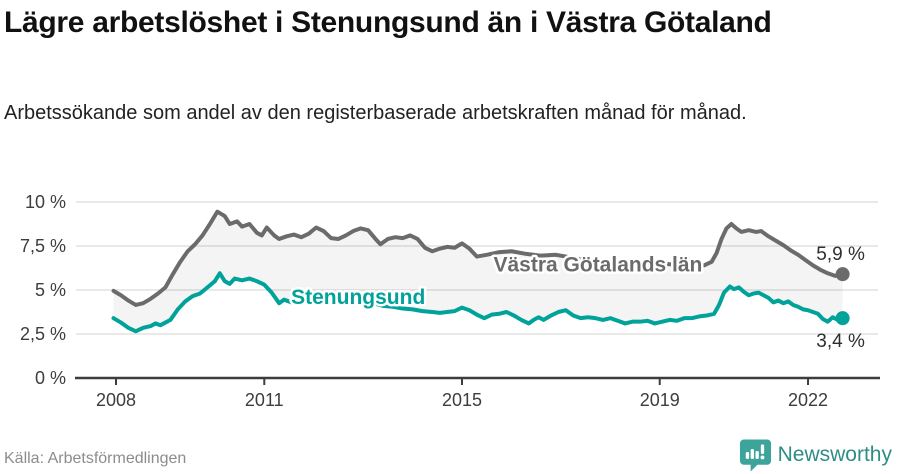 Image resolution: width=900 pixels, height=474 pixels. Describe the element at coordinates (43, 334) in the screenshot. I see `y-axis-tick-label: 2,5 %` at that location.